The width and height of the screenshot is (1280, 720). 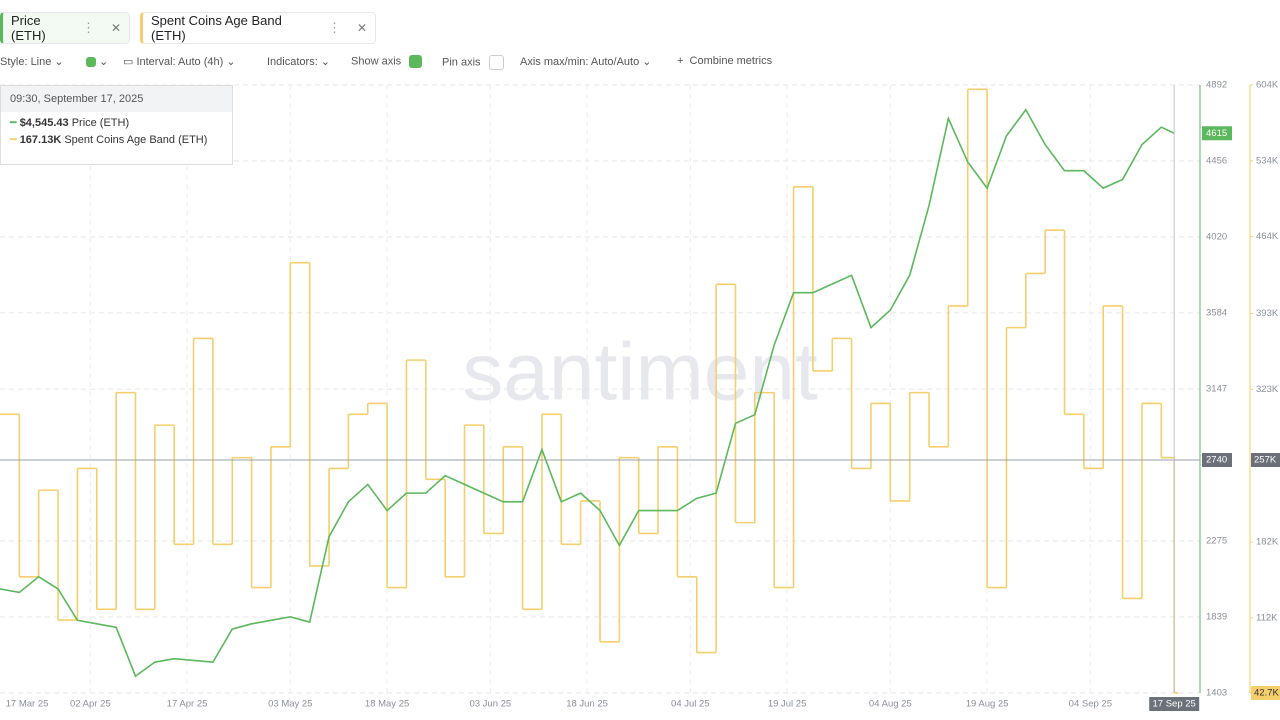 What do you see at coordinates (387, 704) in the screenshot?
I see `x-tick-label: 18 May 25` at bounding box center [387, 704].